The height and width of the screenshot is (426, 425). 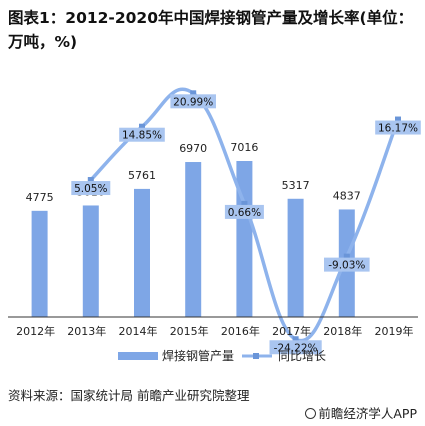 What do you see at coordinates (342, 331) in the screenshot?
I see `x-tick-label: 2018年` at bounding box center [342, 331].